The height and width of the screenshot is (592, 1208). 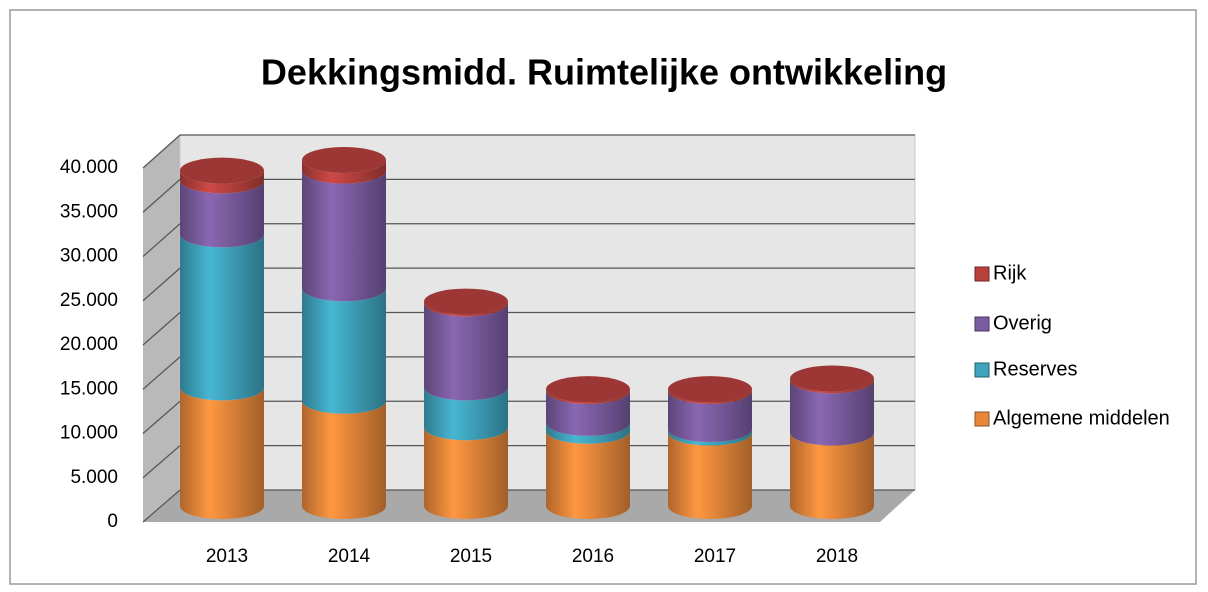 What do you see at coordinates (89, 211) in the screenshot?
I see `y-tick-label: 35.000` at bounding box center [89, 211].